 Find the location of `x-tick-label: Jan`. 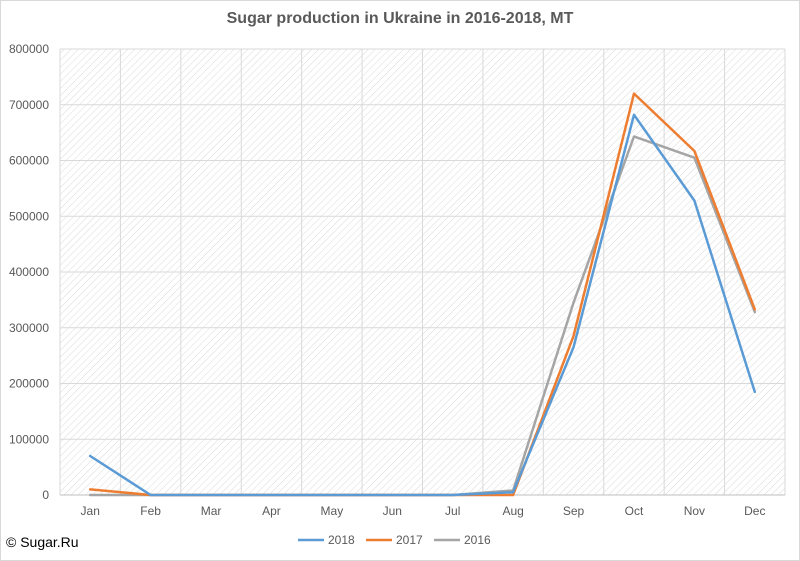

x-tick-label: Jan is located at coordinates (90, 511).